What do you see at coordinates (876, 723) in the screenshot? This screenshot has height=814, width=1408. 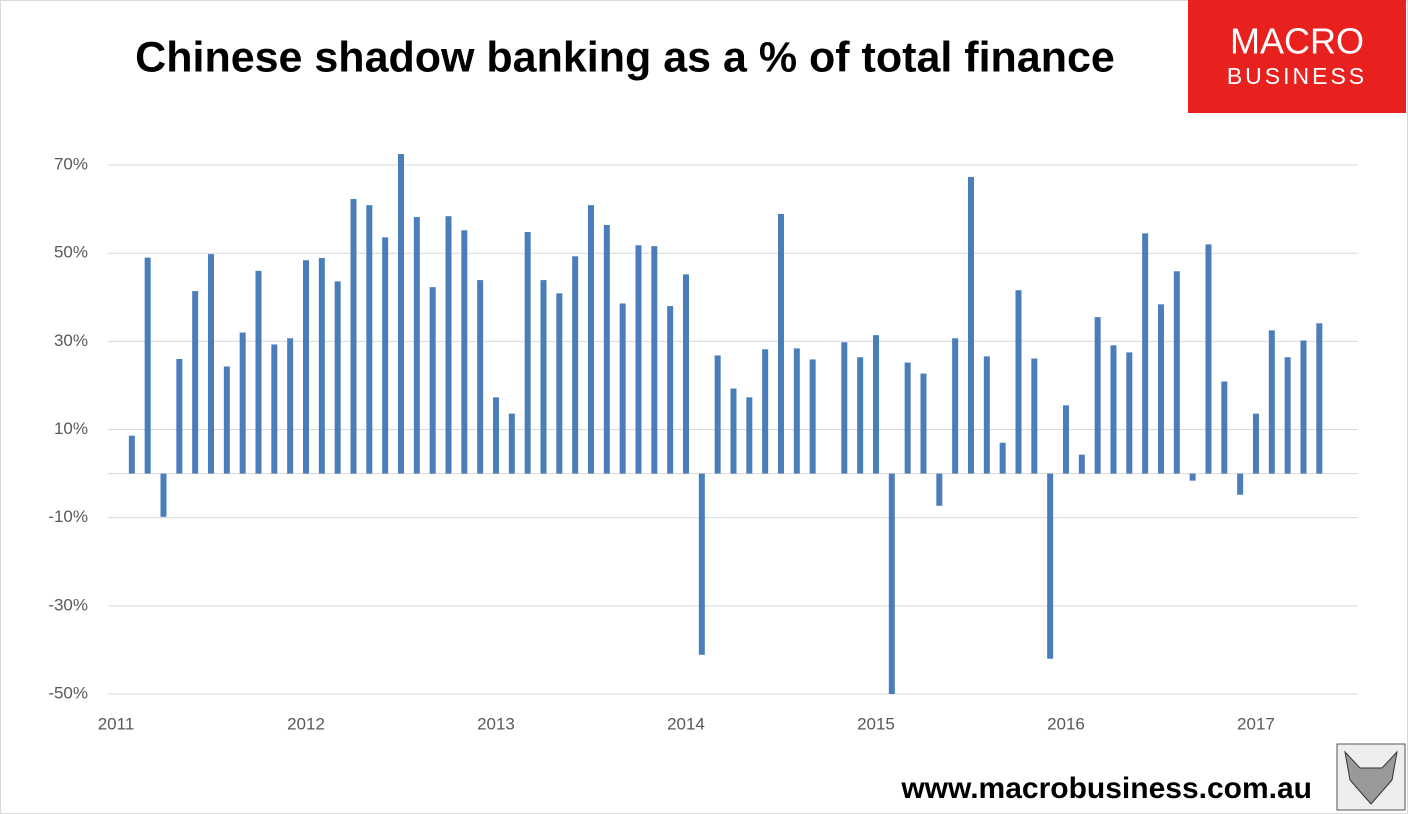 I see `x-tick-label: 2015` at bounding box center [876, 723].